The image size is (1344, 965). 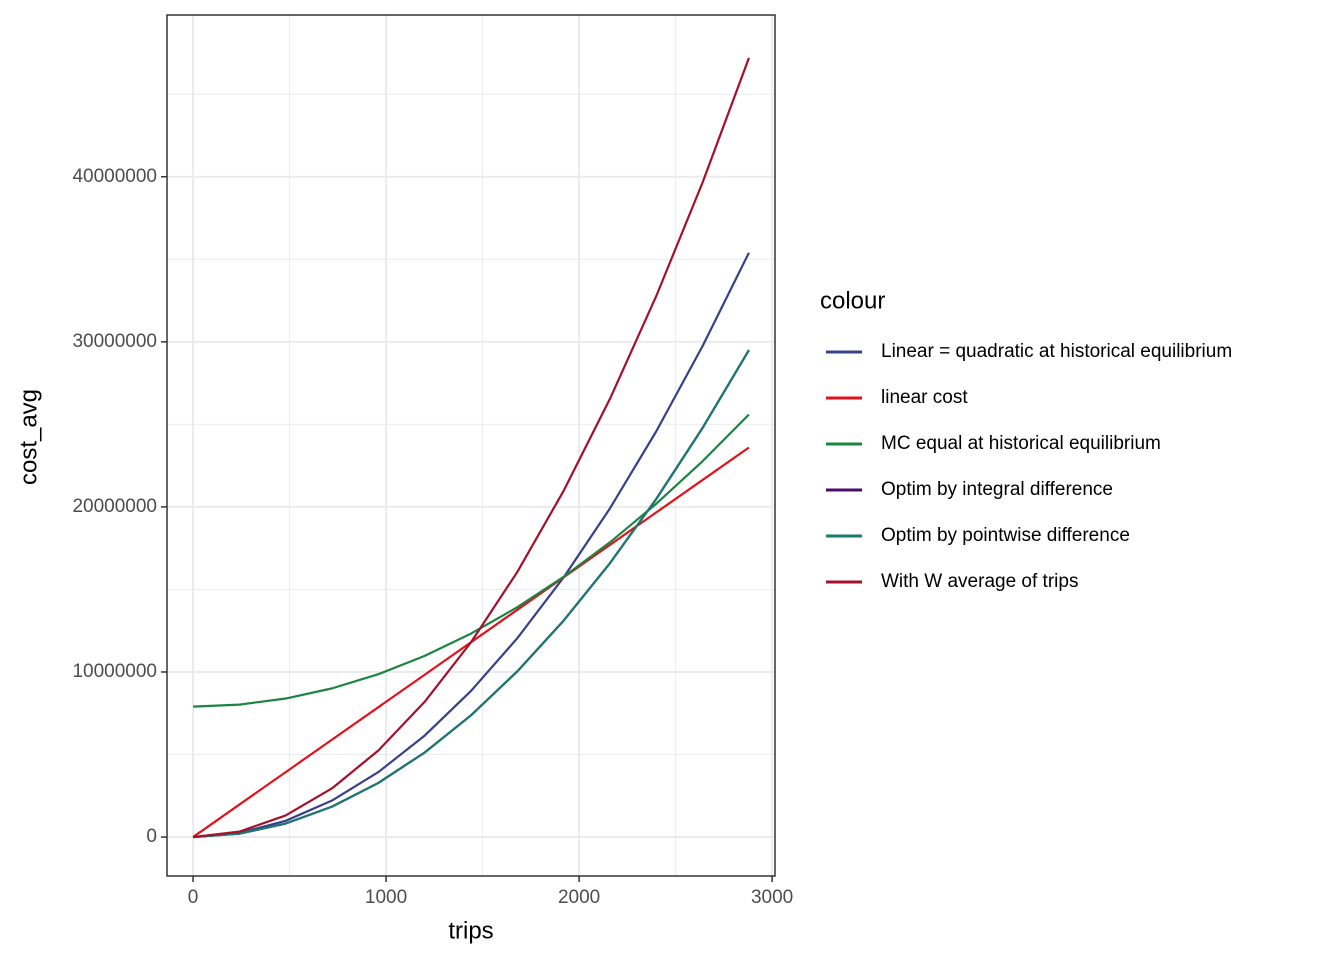 What do you see at coordinates (114, 671) in the screenshot?
I see `y-tick-label: 10000000` at bounding box center [114, 671].